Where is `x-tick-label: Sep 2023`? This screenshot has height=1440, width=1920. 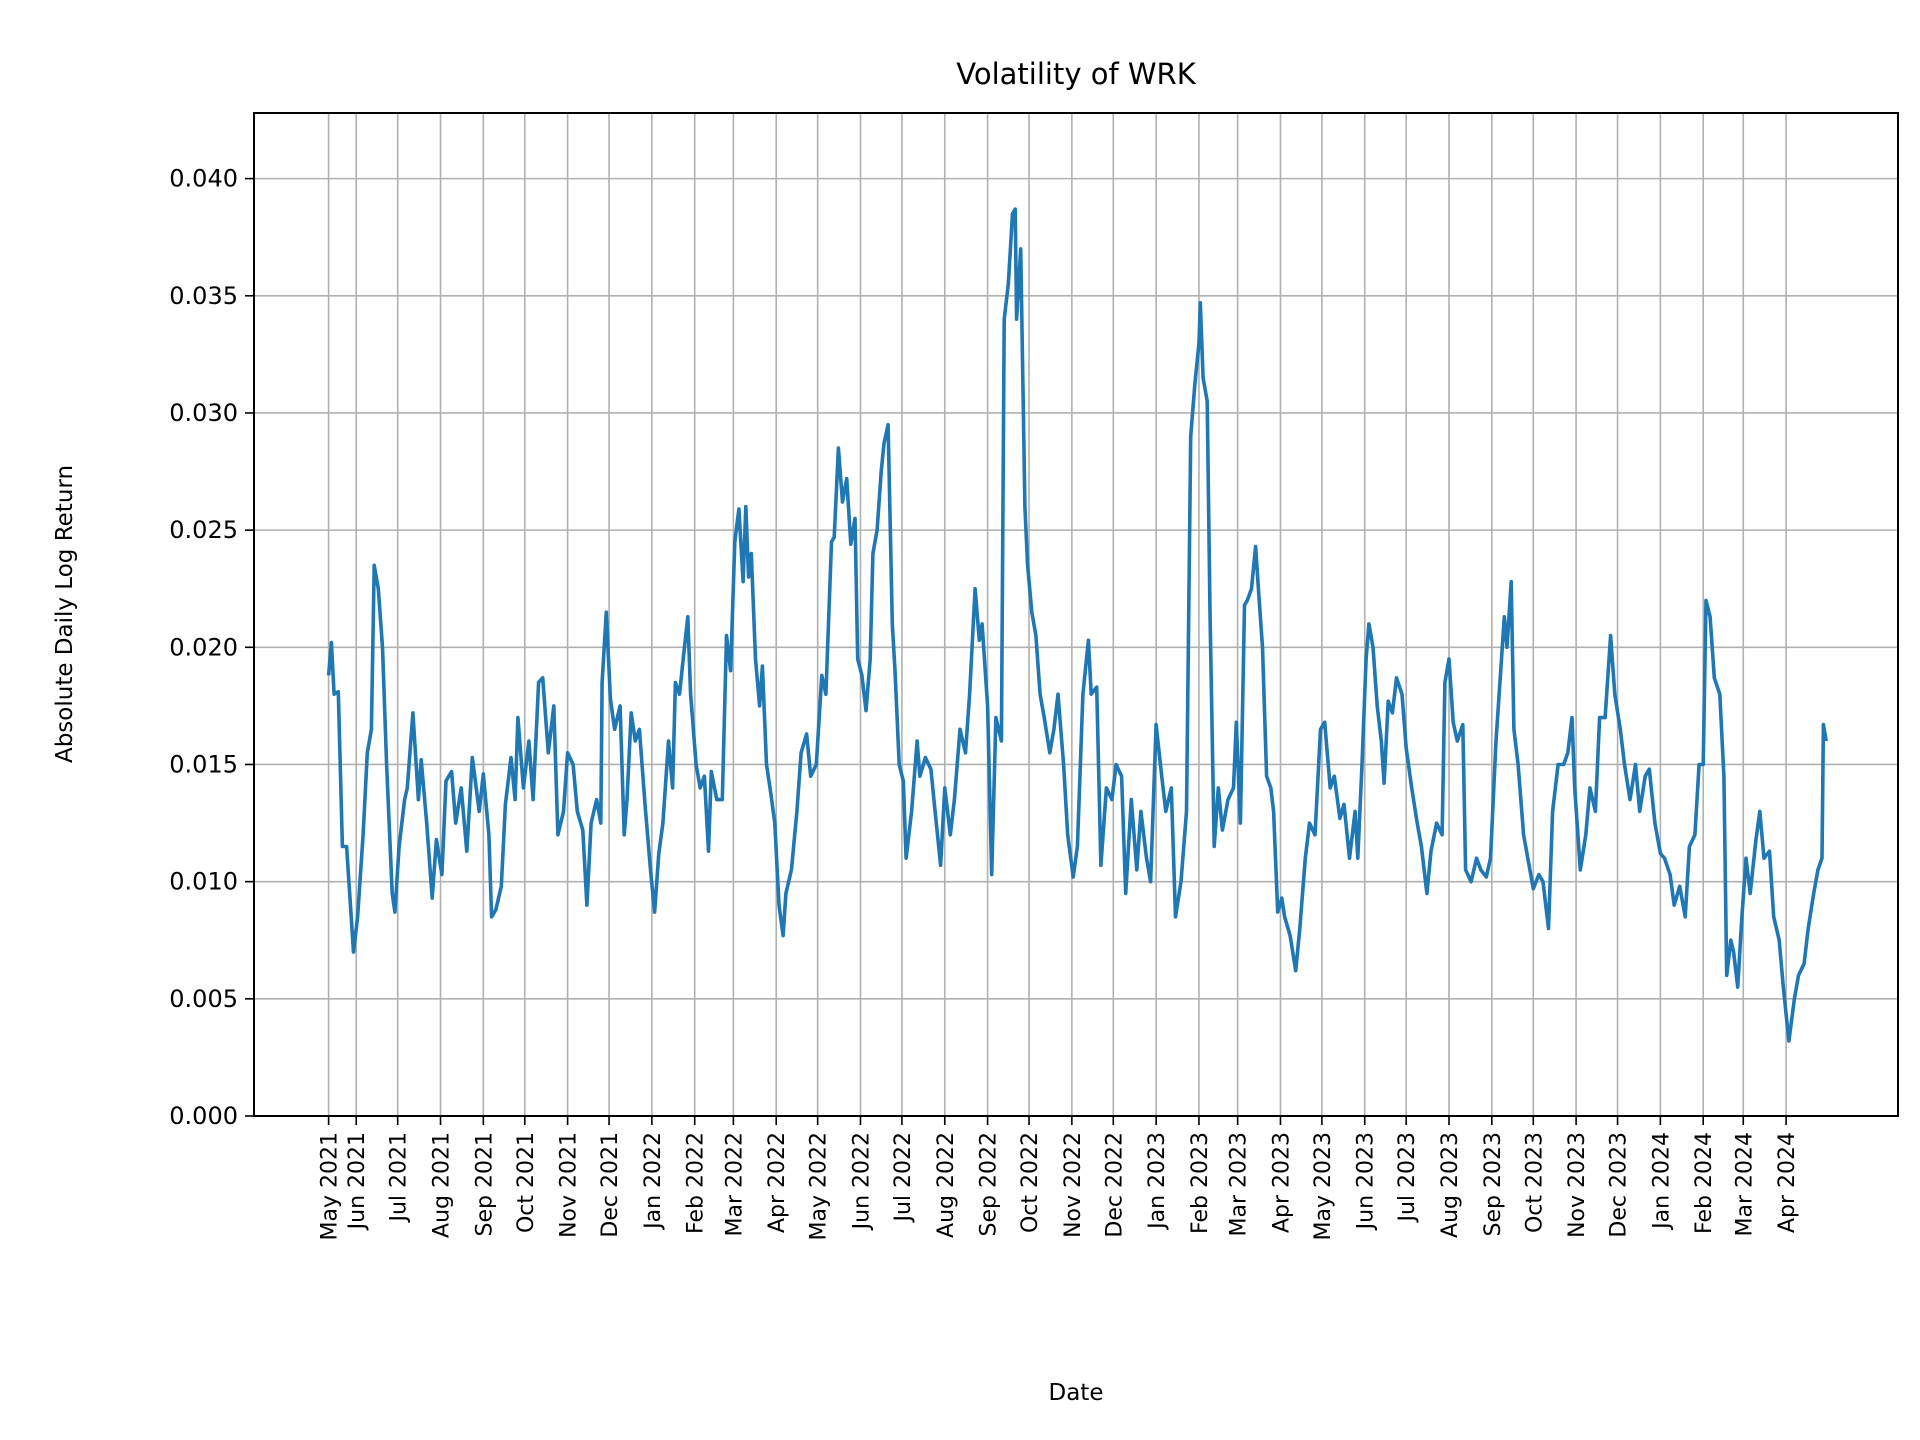
x-tick-label: Sep 2023 is located at coordinates (1493, 1184).